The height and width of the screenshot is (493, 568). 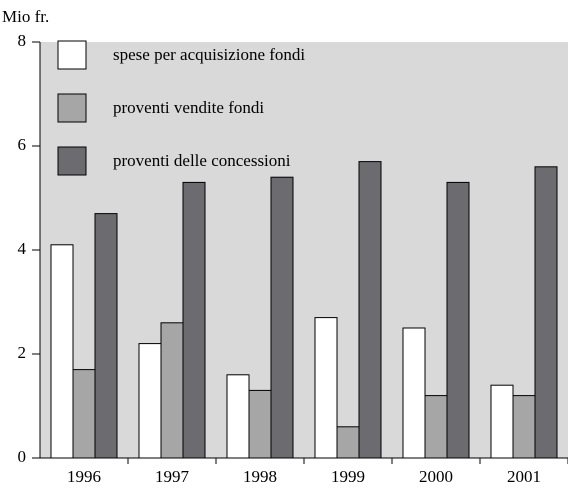 I want to click on legend-label: spese per acquisizione fondi, so click(x=209, y=54).